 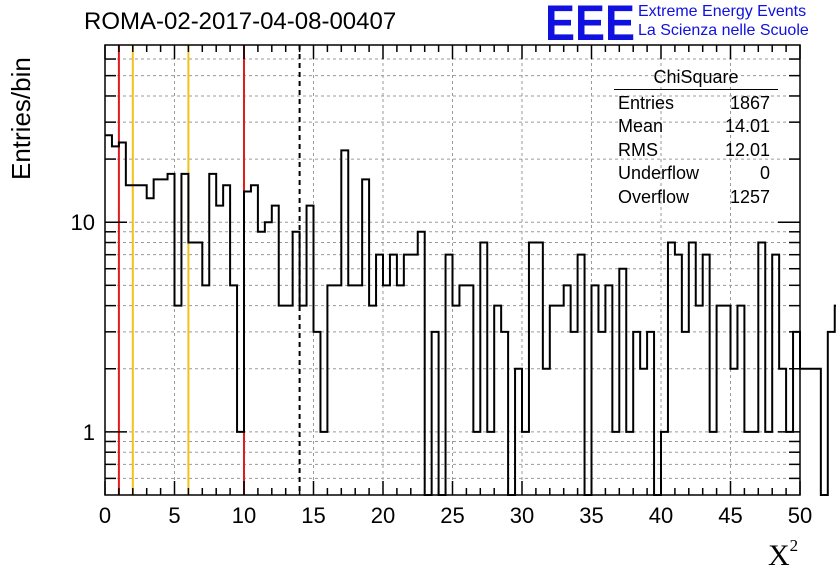 I want to click on stats-label: Underflow, so click(x=659, y=173).